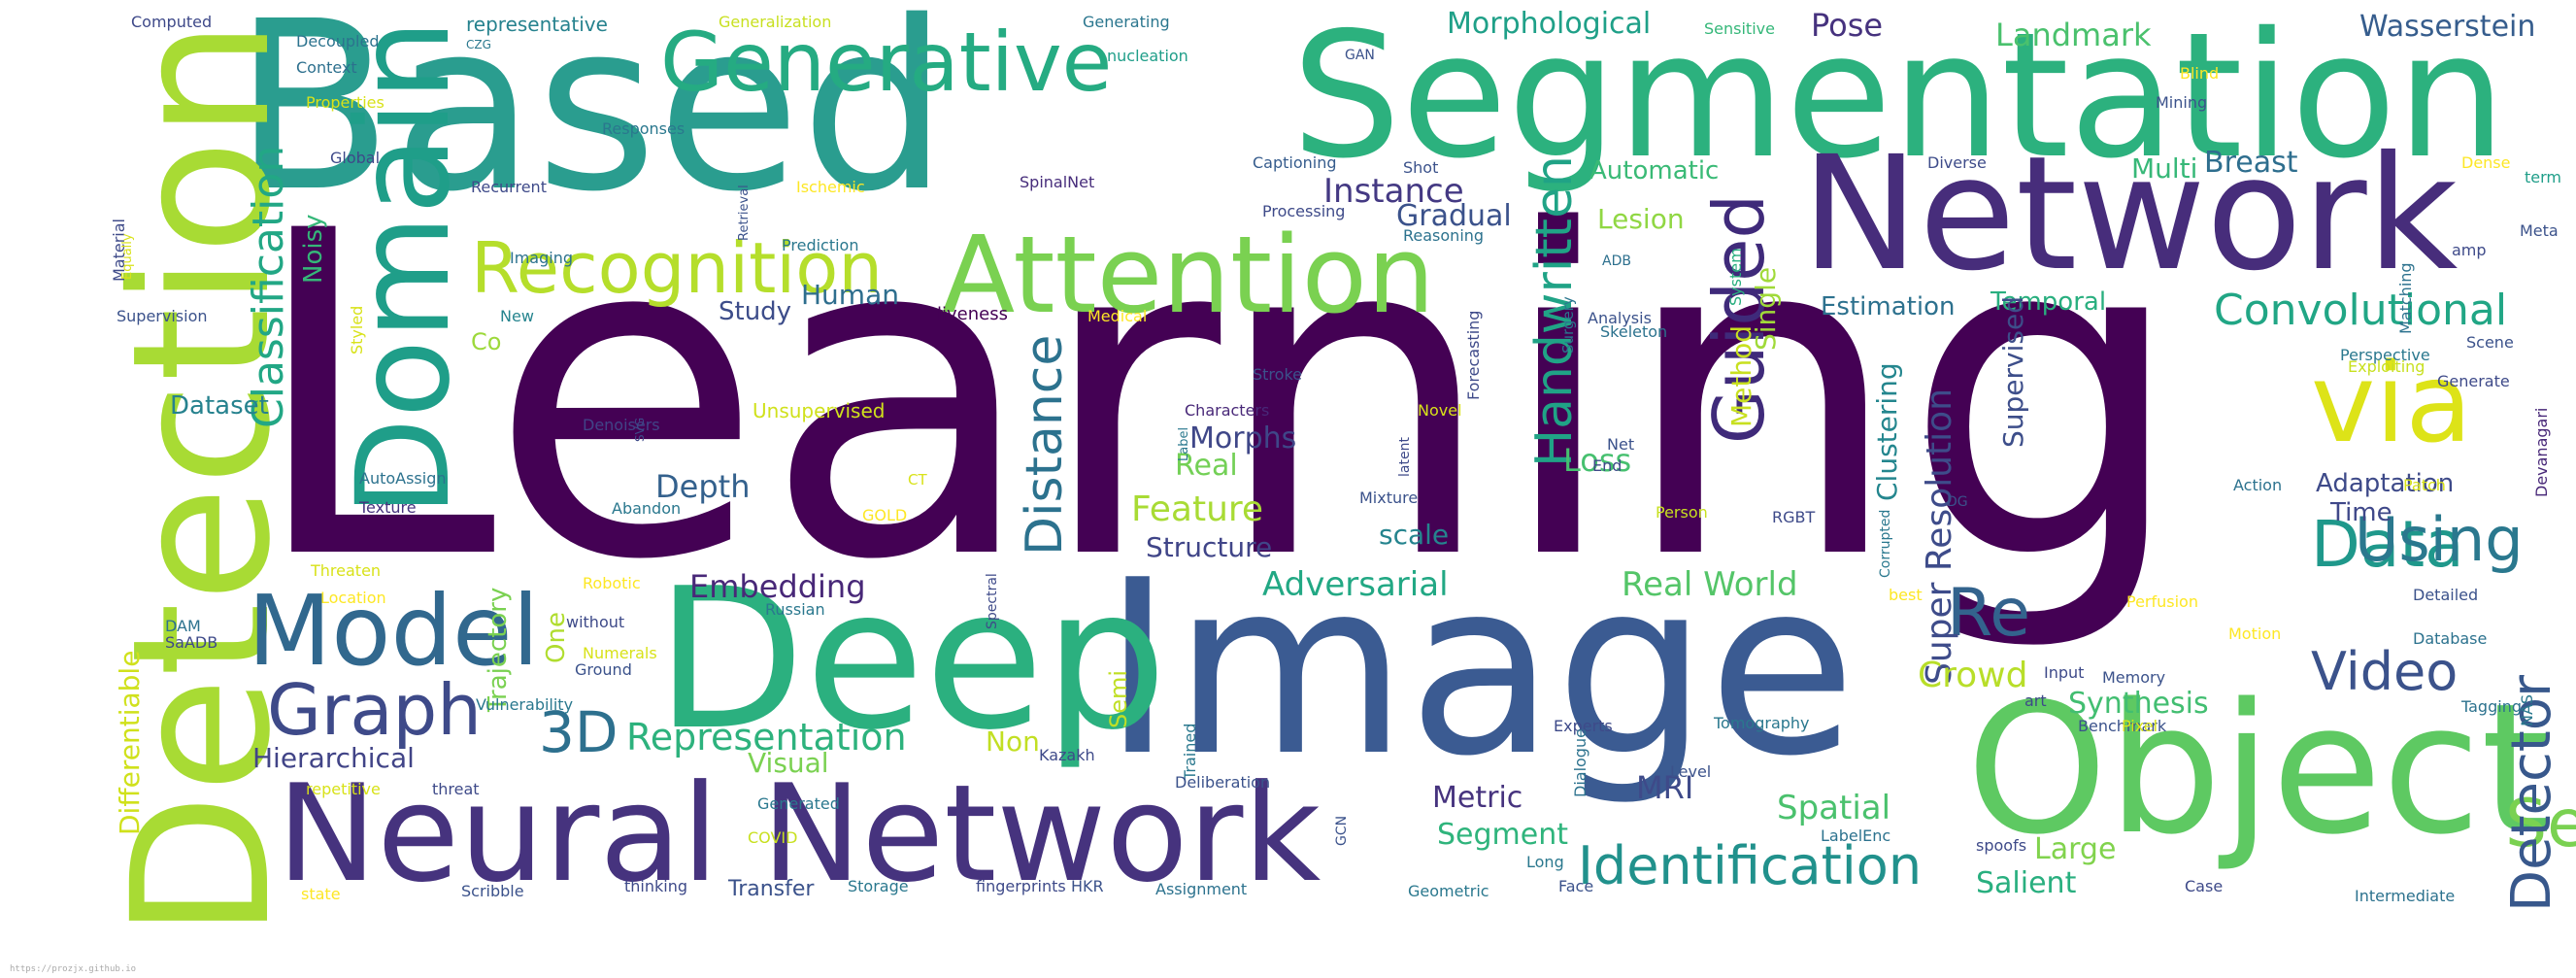  What do you see at coordinates (1848, 25) in the screenshot?
I see `cloud-word: Pose` at bounding box center [1848, 25].